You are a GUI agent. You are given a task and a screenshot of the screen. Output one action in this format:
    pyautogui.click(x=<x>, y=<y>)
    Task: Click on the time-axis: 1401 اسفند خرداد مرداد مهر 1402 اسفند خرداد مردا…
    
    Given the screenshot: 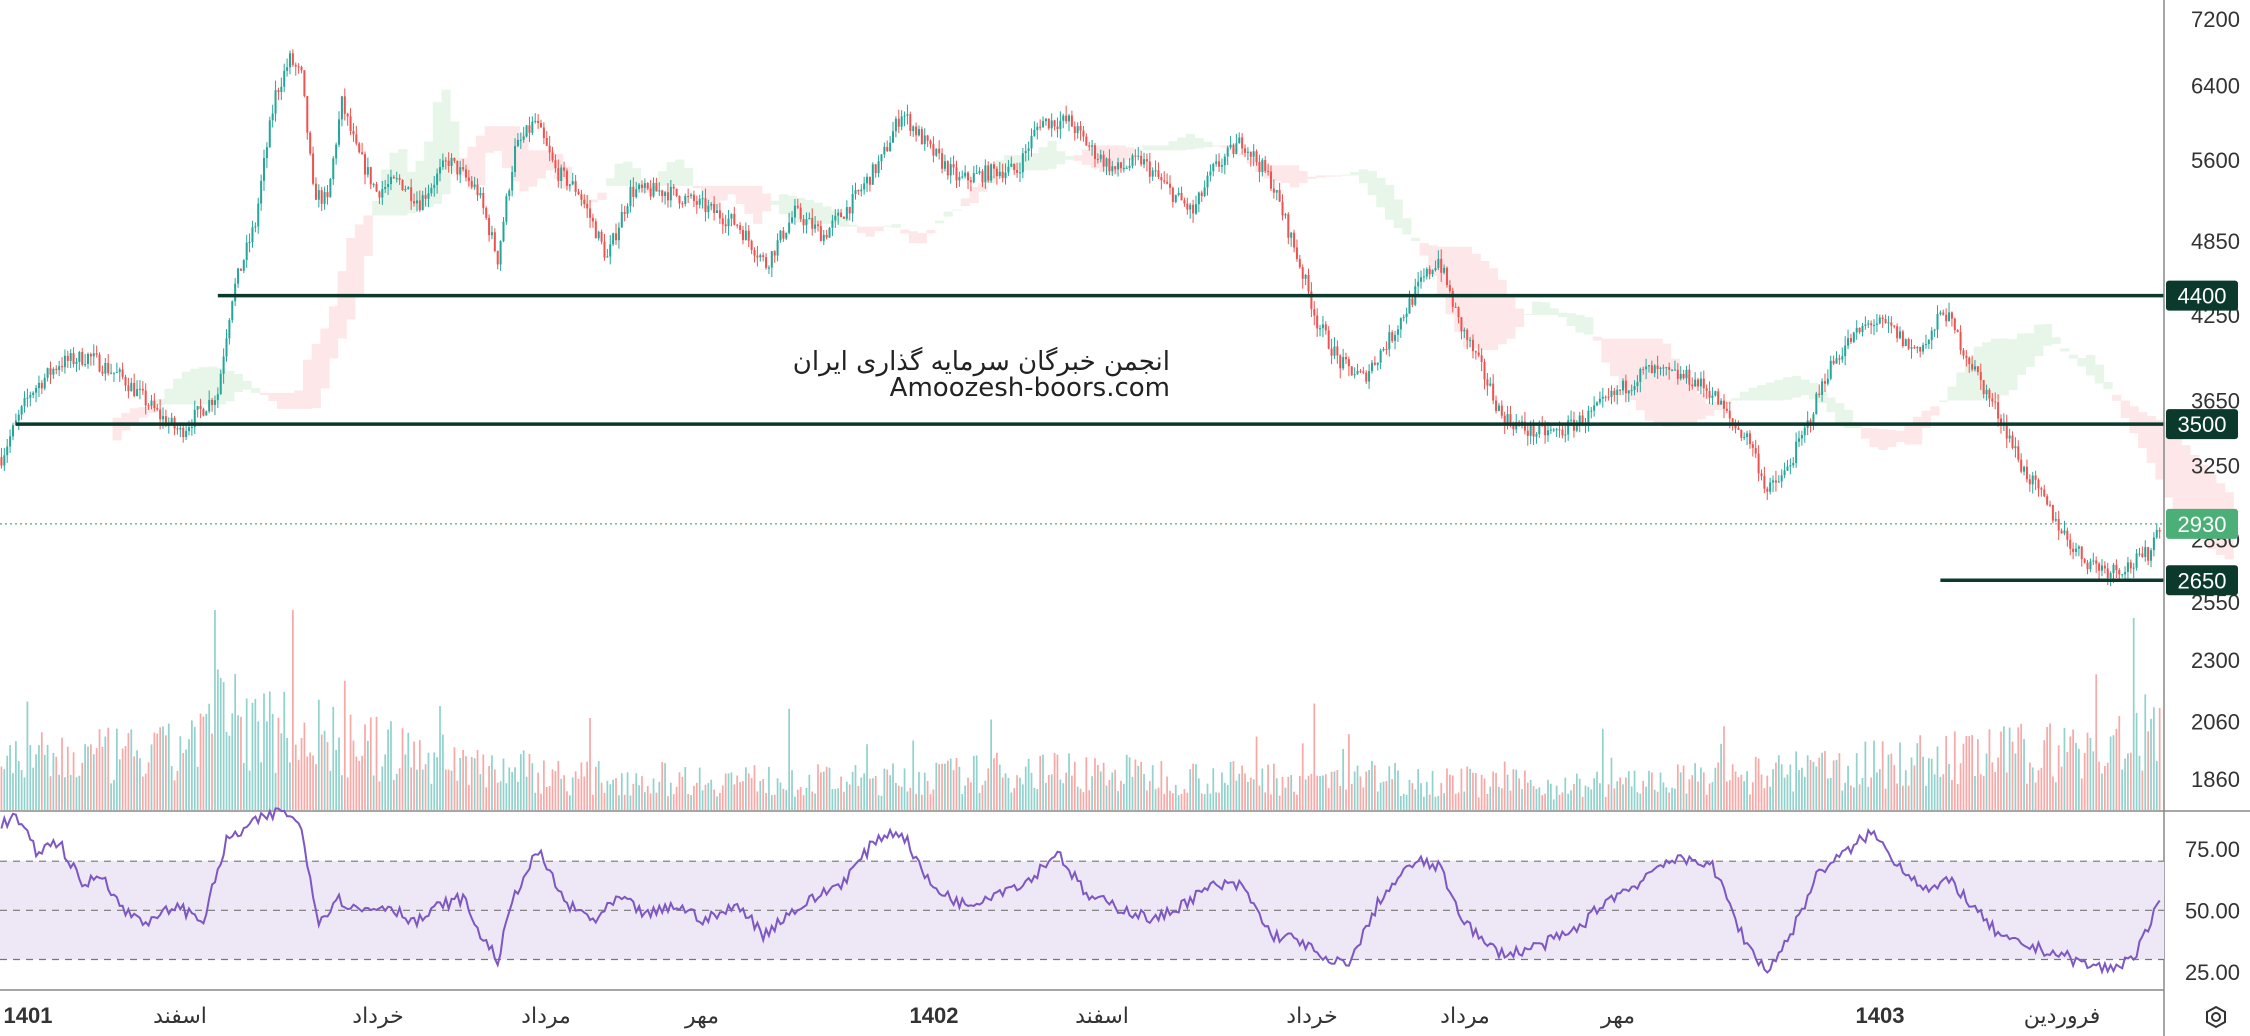 What is the action you would take?
    pyautogui.click(x=1052, y=1016)
    